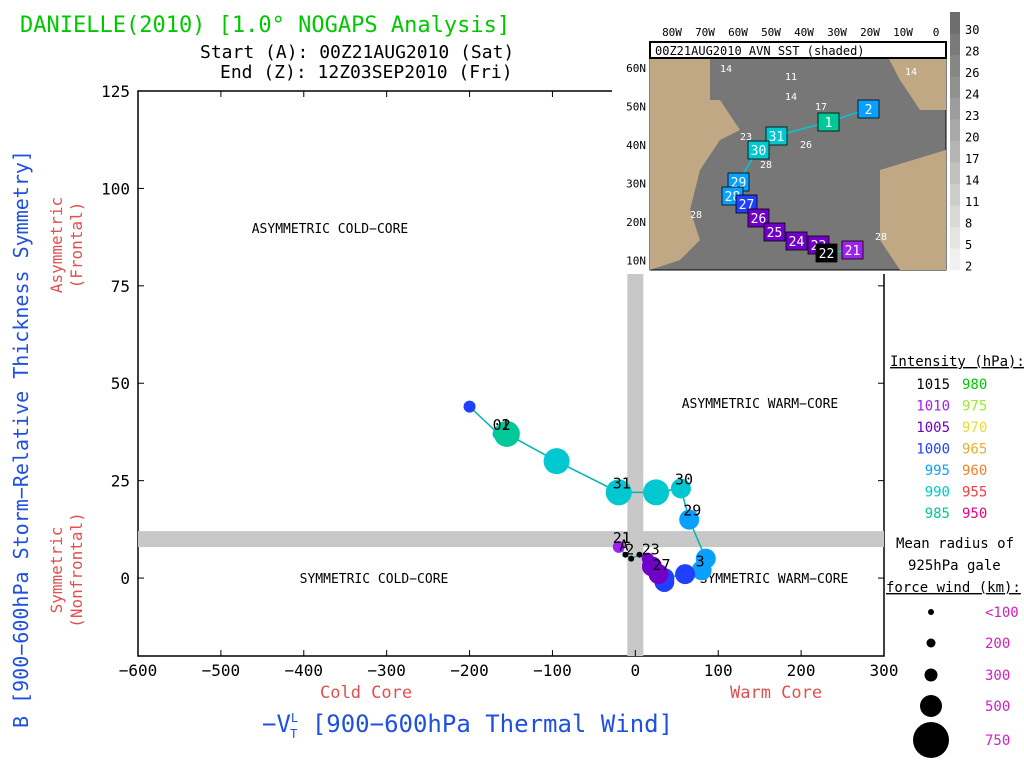 The width and height of the screenshot is (1024, 768). What do you see at coordinates (386, 670) in the screenshot?
I see `x-tick-label: −300` at bounding box center [386, 670].